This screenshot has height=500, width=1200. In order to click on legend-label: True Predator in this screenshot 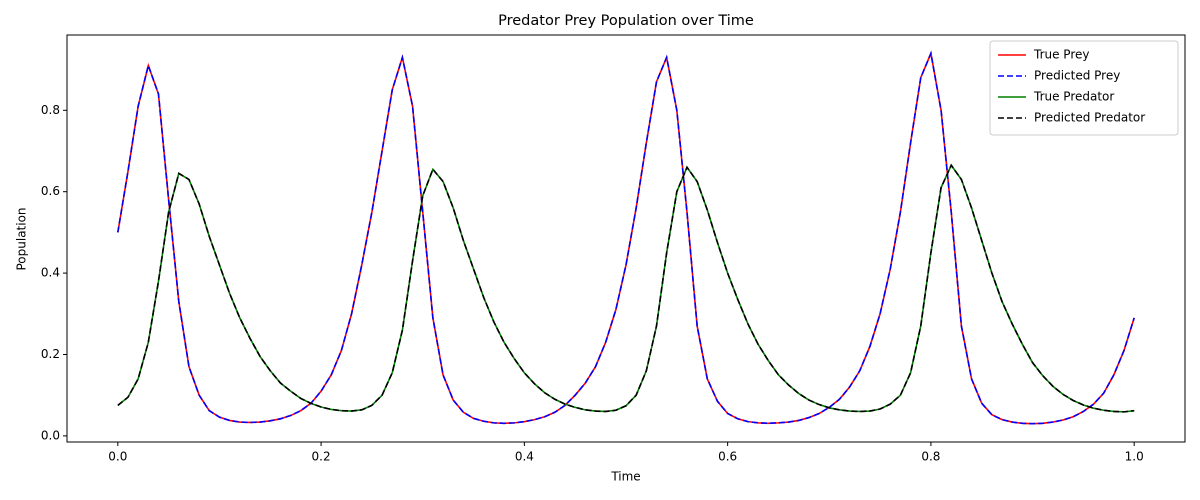, I will do `click(1073, 97)`.